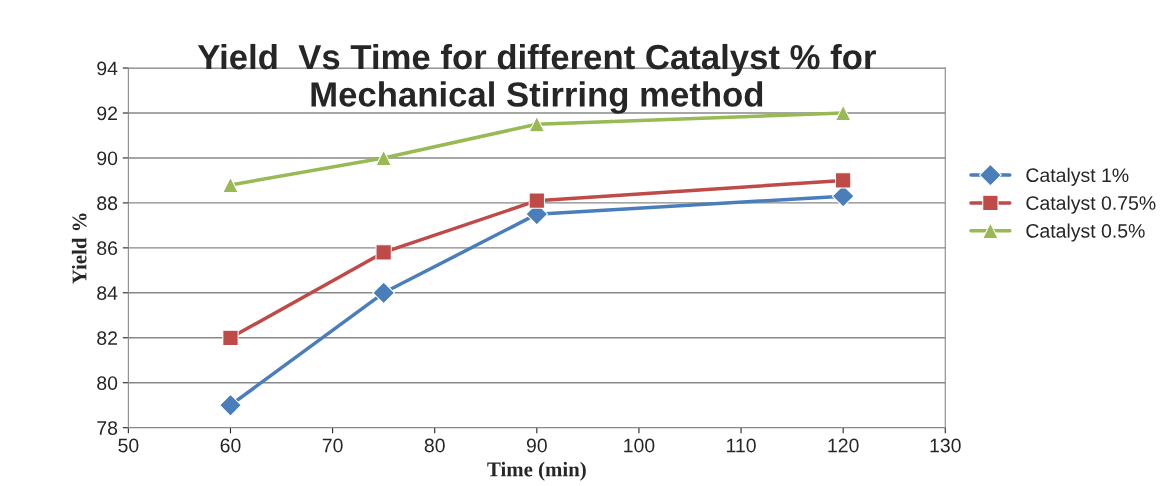 This screenshot has width=1167, height=486. What do you see at coordinates (843, 445) in the screenshot?
I see `x-tick-label: 120` at bounding box center [843, 445].